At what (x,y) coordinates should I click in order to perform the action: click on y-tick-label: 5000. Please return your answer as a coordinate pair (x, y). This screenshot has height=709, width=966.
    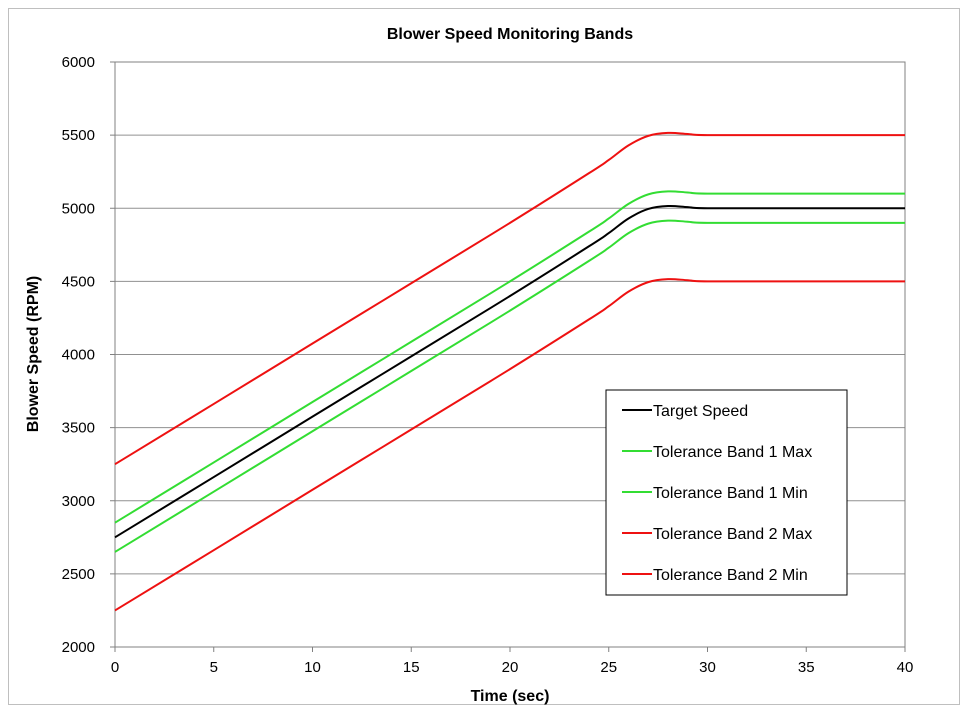
    Looking at the image, I should click on (78, 208).